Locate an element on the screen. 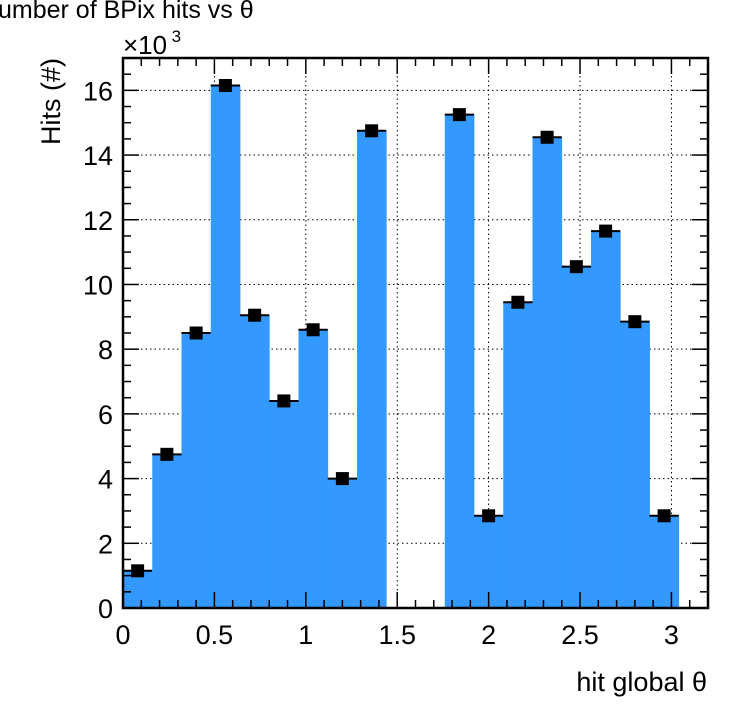  y-axis-title: Hits (#) is located at coordinates (51, 101).